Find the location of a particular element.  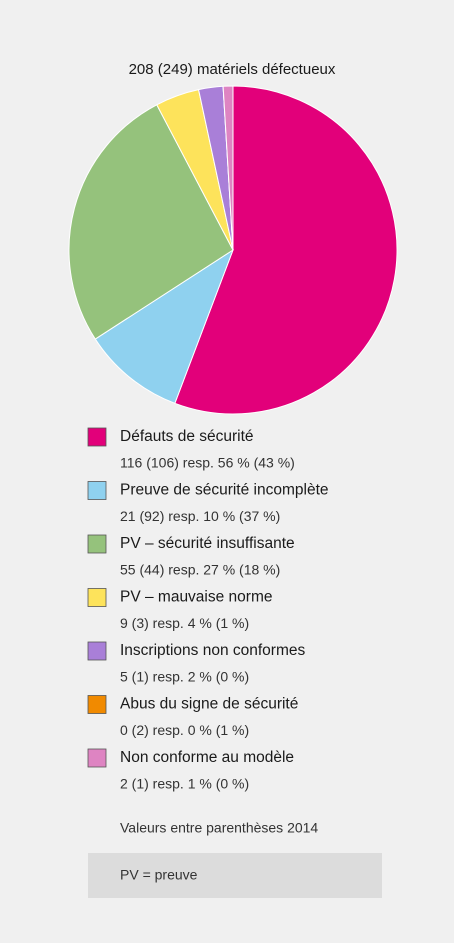

legend-label: Abus du signe de sécurité is located at coordinates (209, 704).